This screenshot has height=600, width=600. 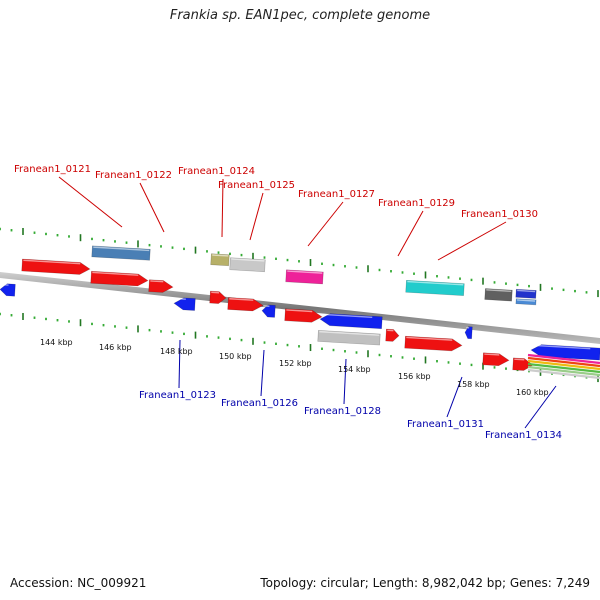 What do you see at coordinates (342, 411) in the screenshot?
I see `reverse-gene-label: Franean1_0128` at bounding box center [342, 411].